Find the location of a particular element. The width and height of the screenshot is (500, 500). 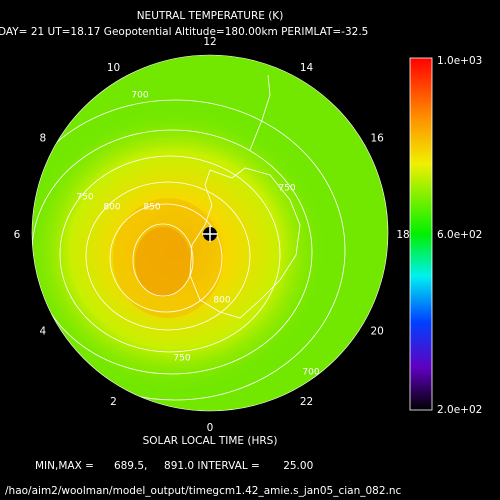

colorbar-label: 6.0e+02 is located at coordinates (459, 235).